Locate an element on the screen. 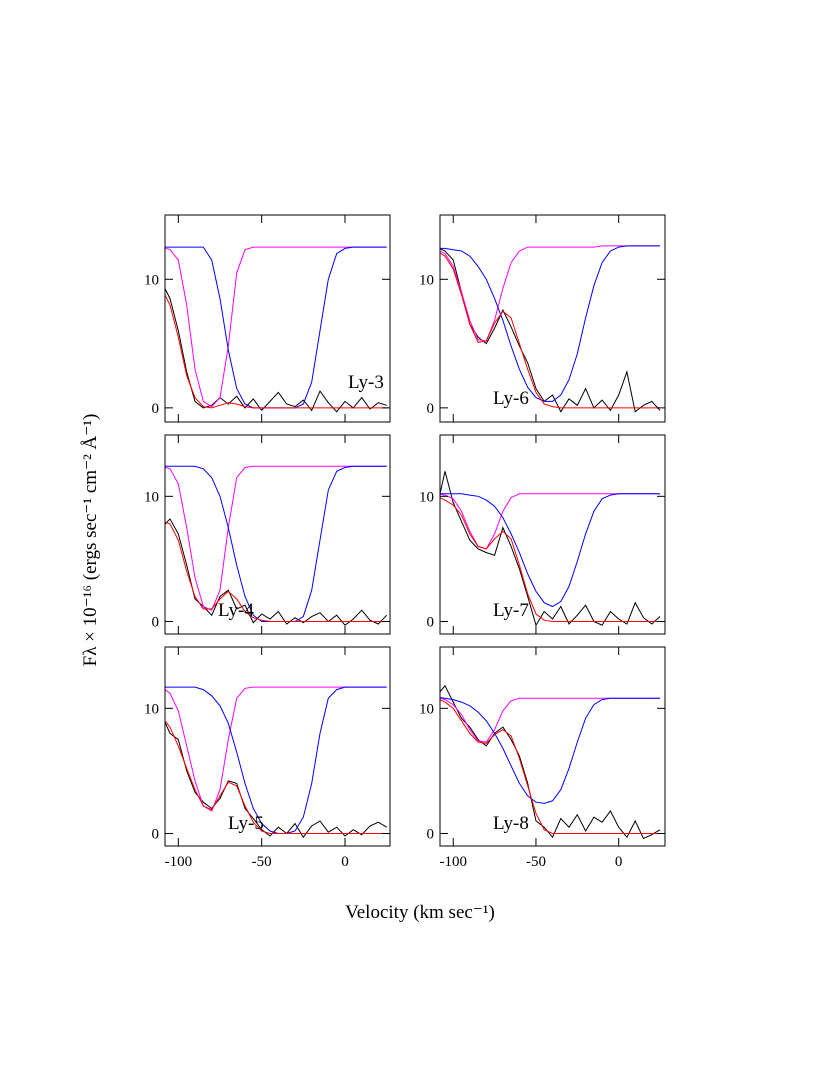 The width and height of the screenshot is (830, 1080). panel-label: Ly-6 is located at coordinates (511, 398).